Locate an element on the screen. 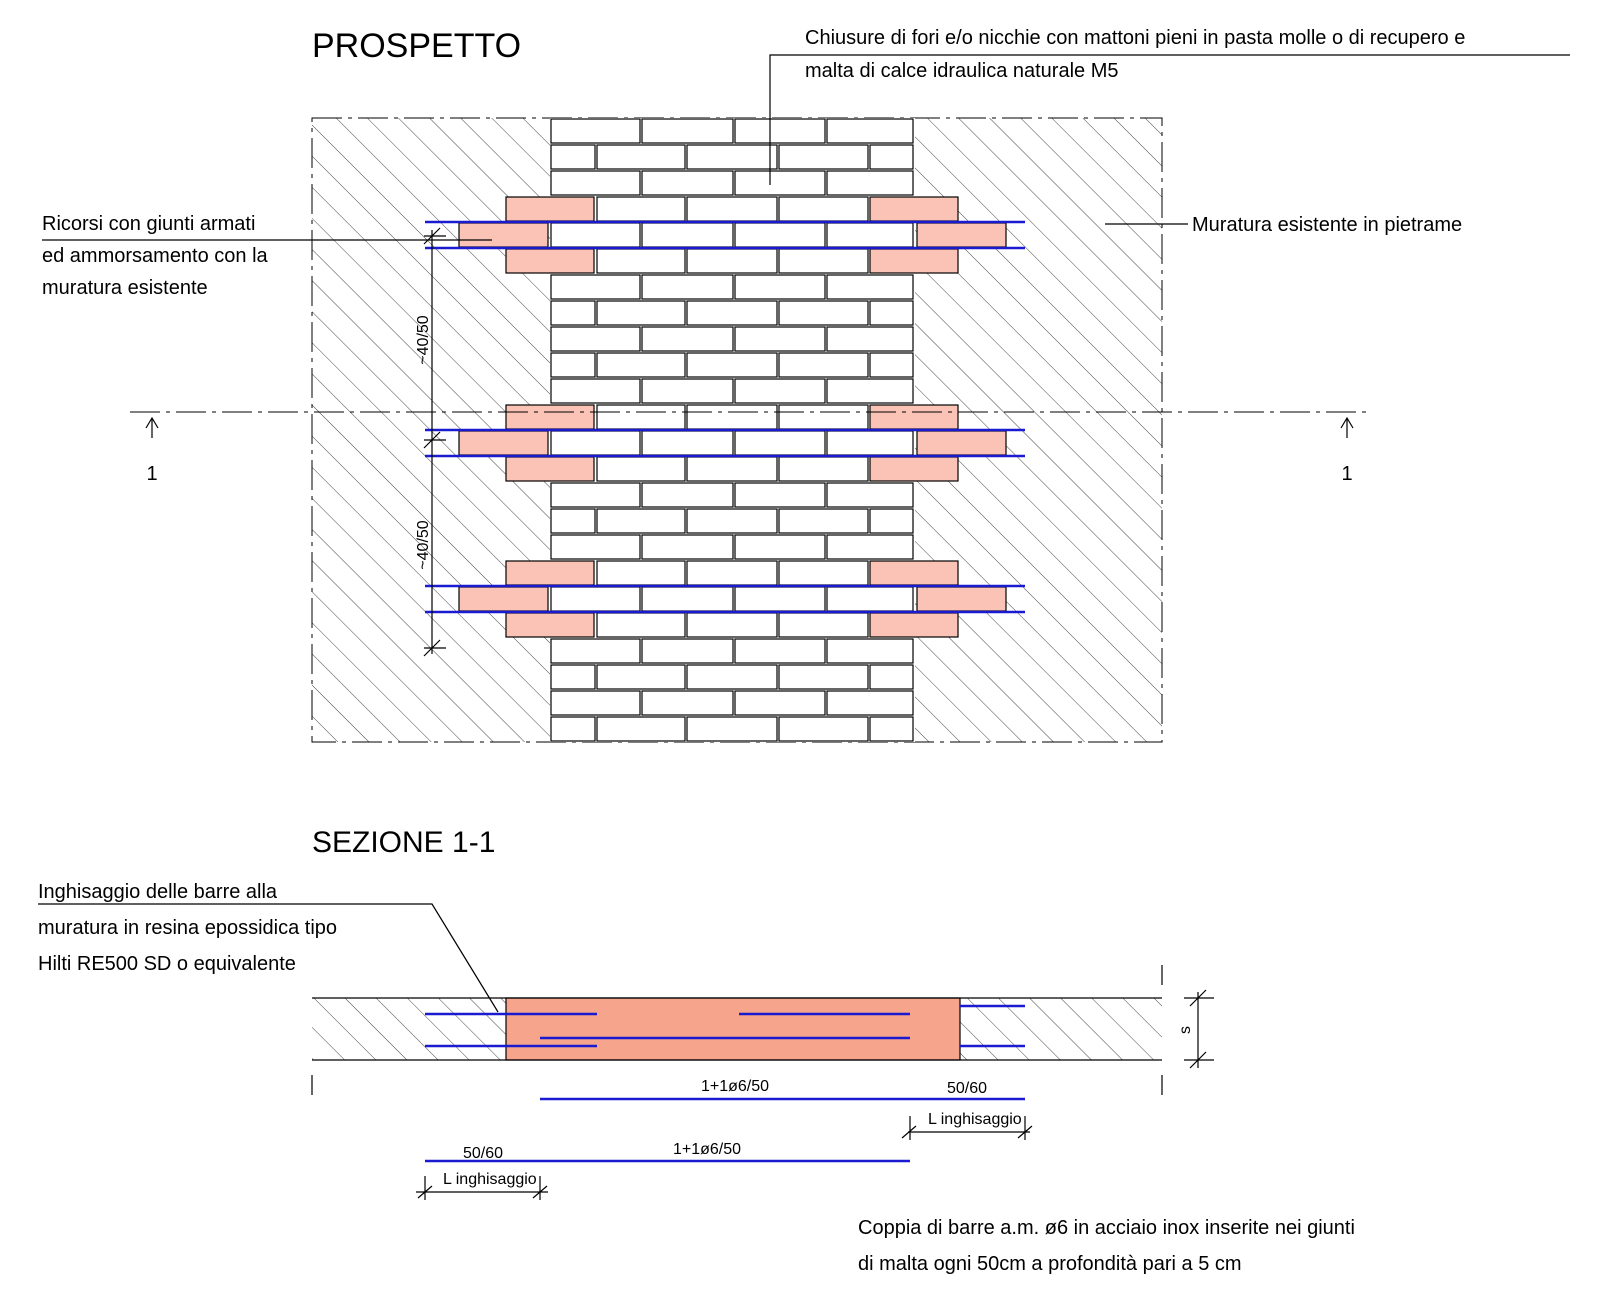  title: SEZIONE 1-1 is located at coordinates (403, 842).